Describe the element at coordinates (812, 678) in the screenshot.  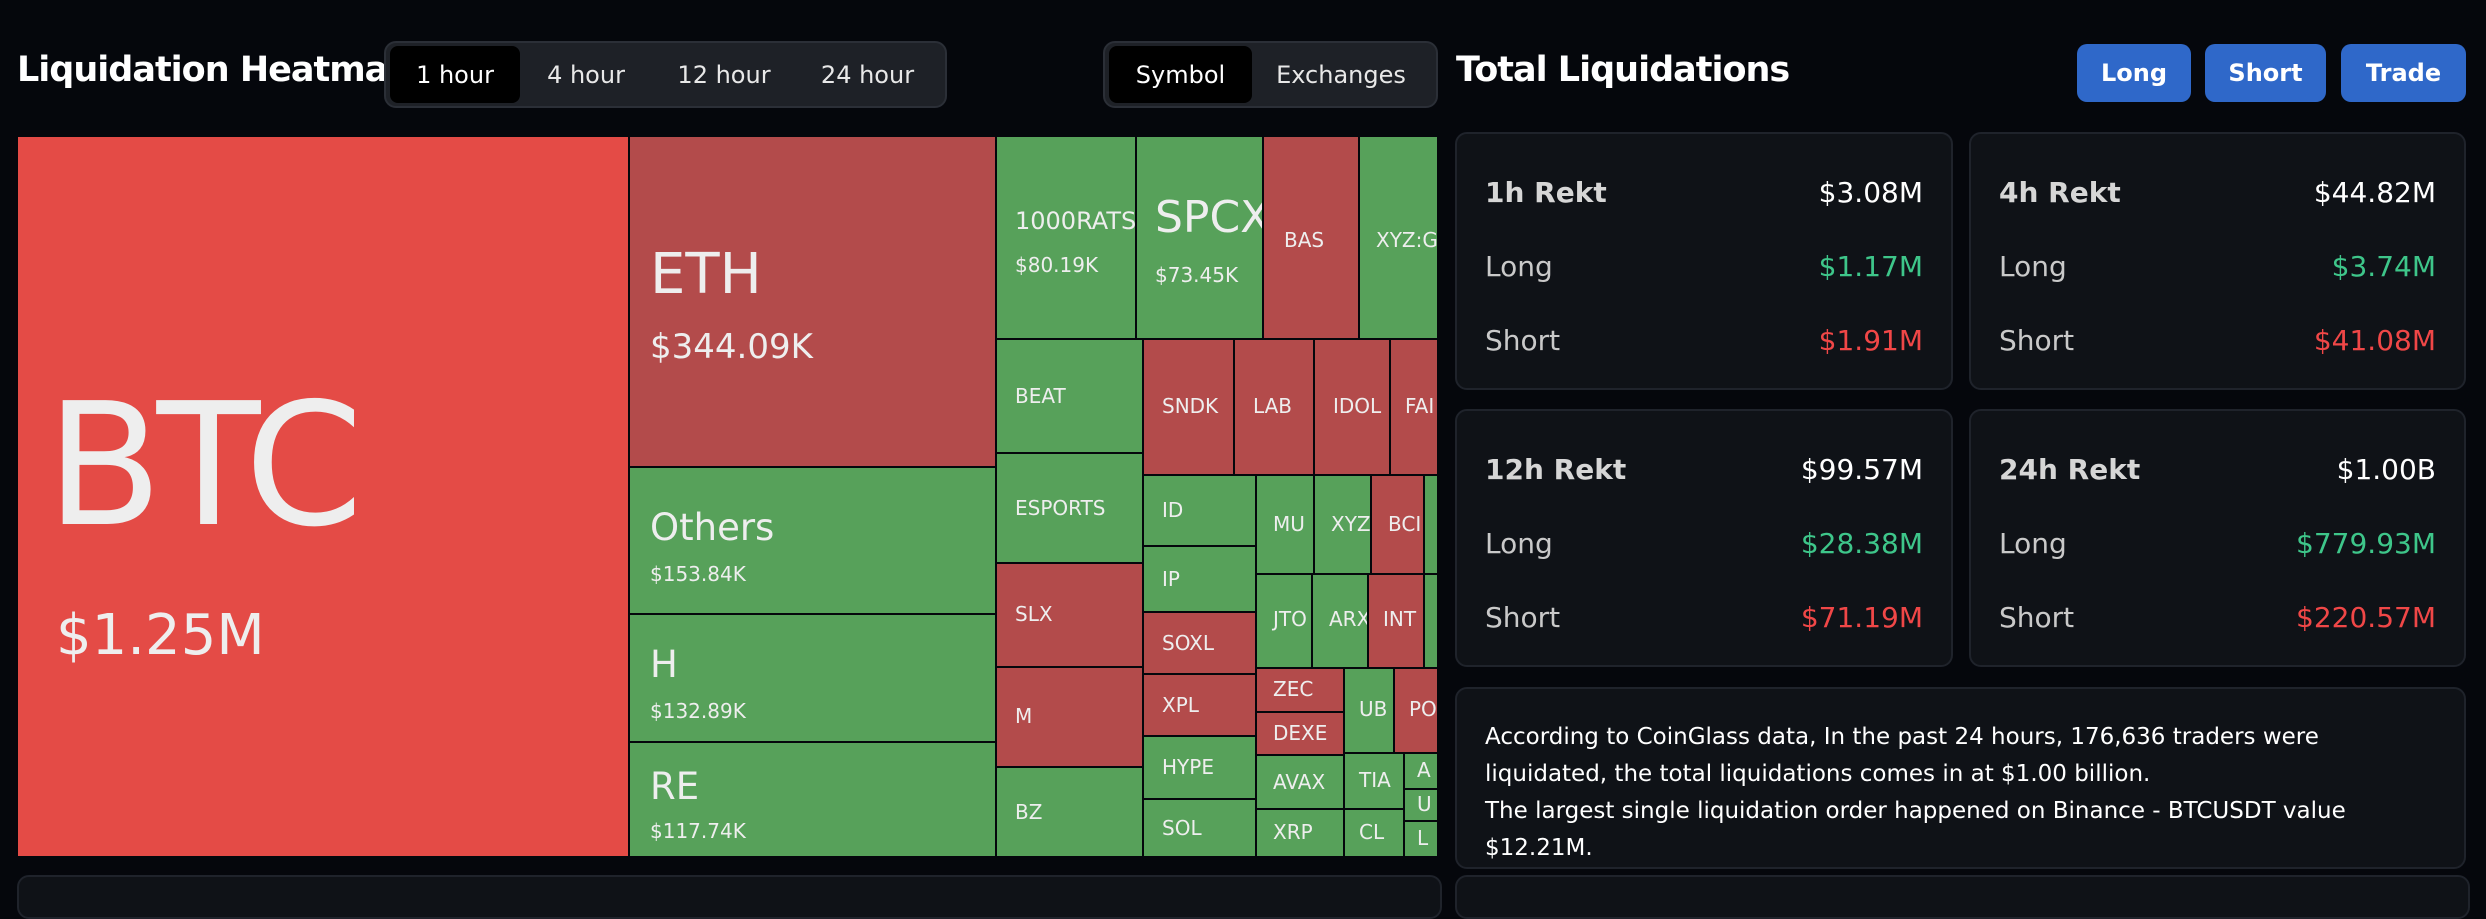
I see `heatmap-tile-h: H $132.89K` at that location.